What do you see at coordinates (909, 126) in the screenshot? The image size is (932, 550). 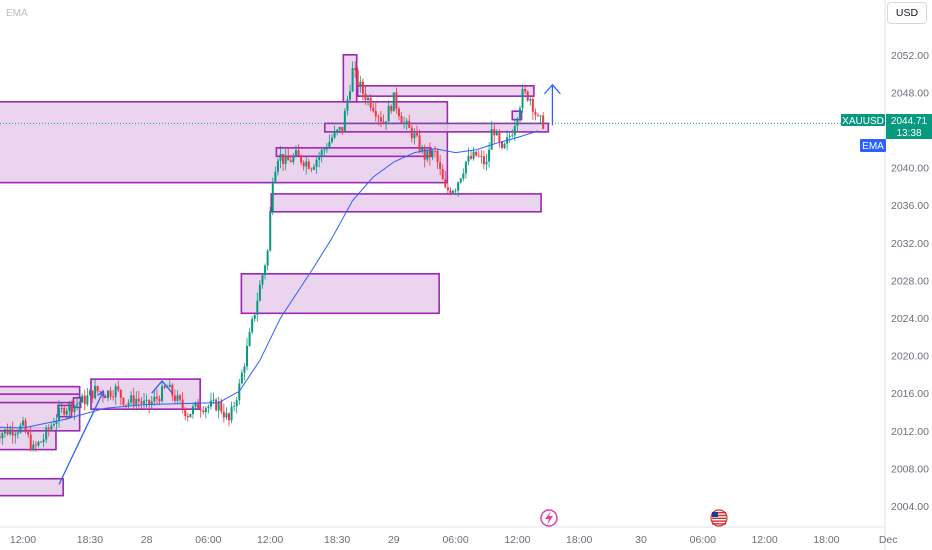 I see `price-badge` at bounding box center [909, 126].